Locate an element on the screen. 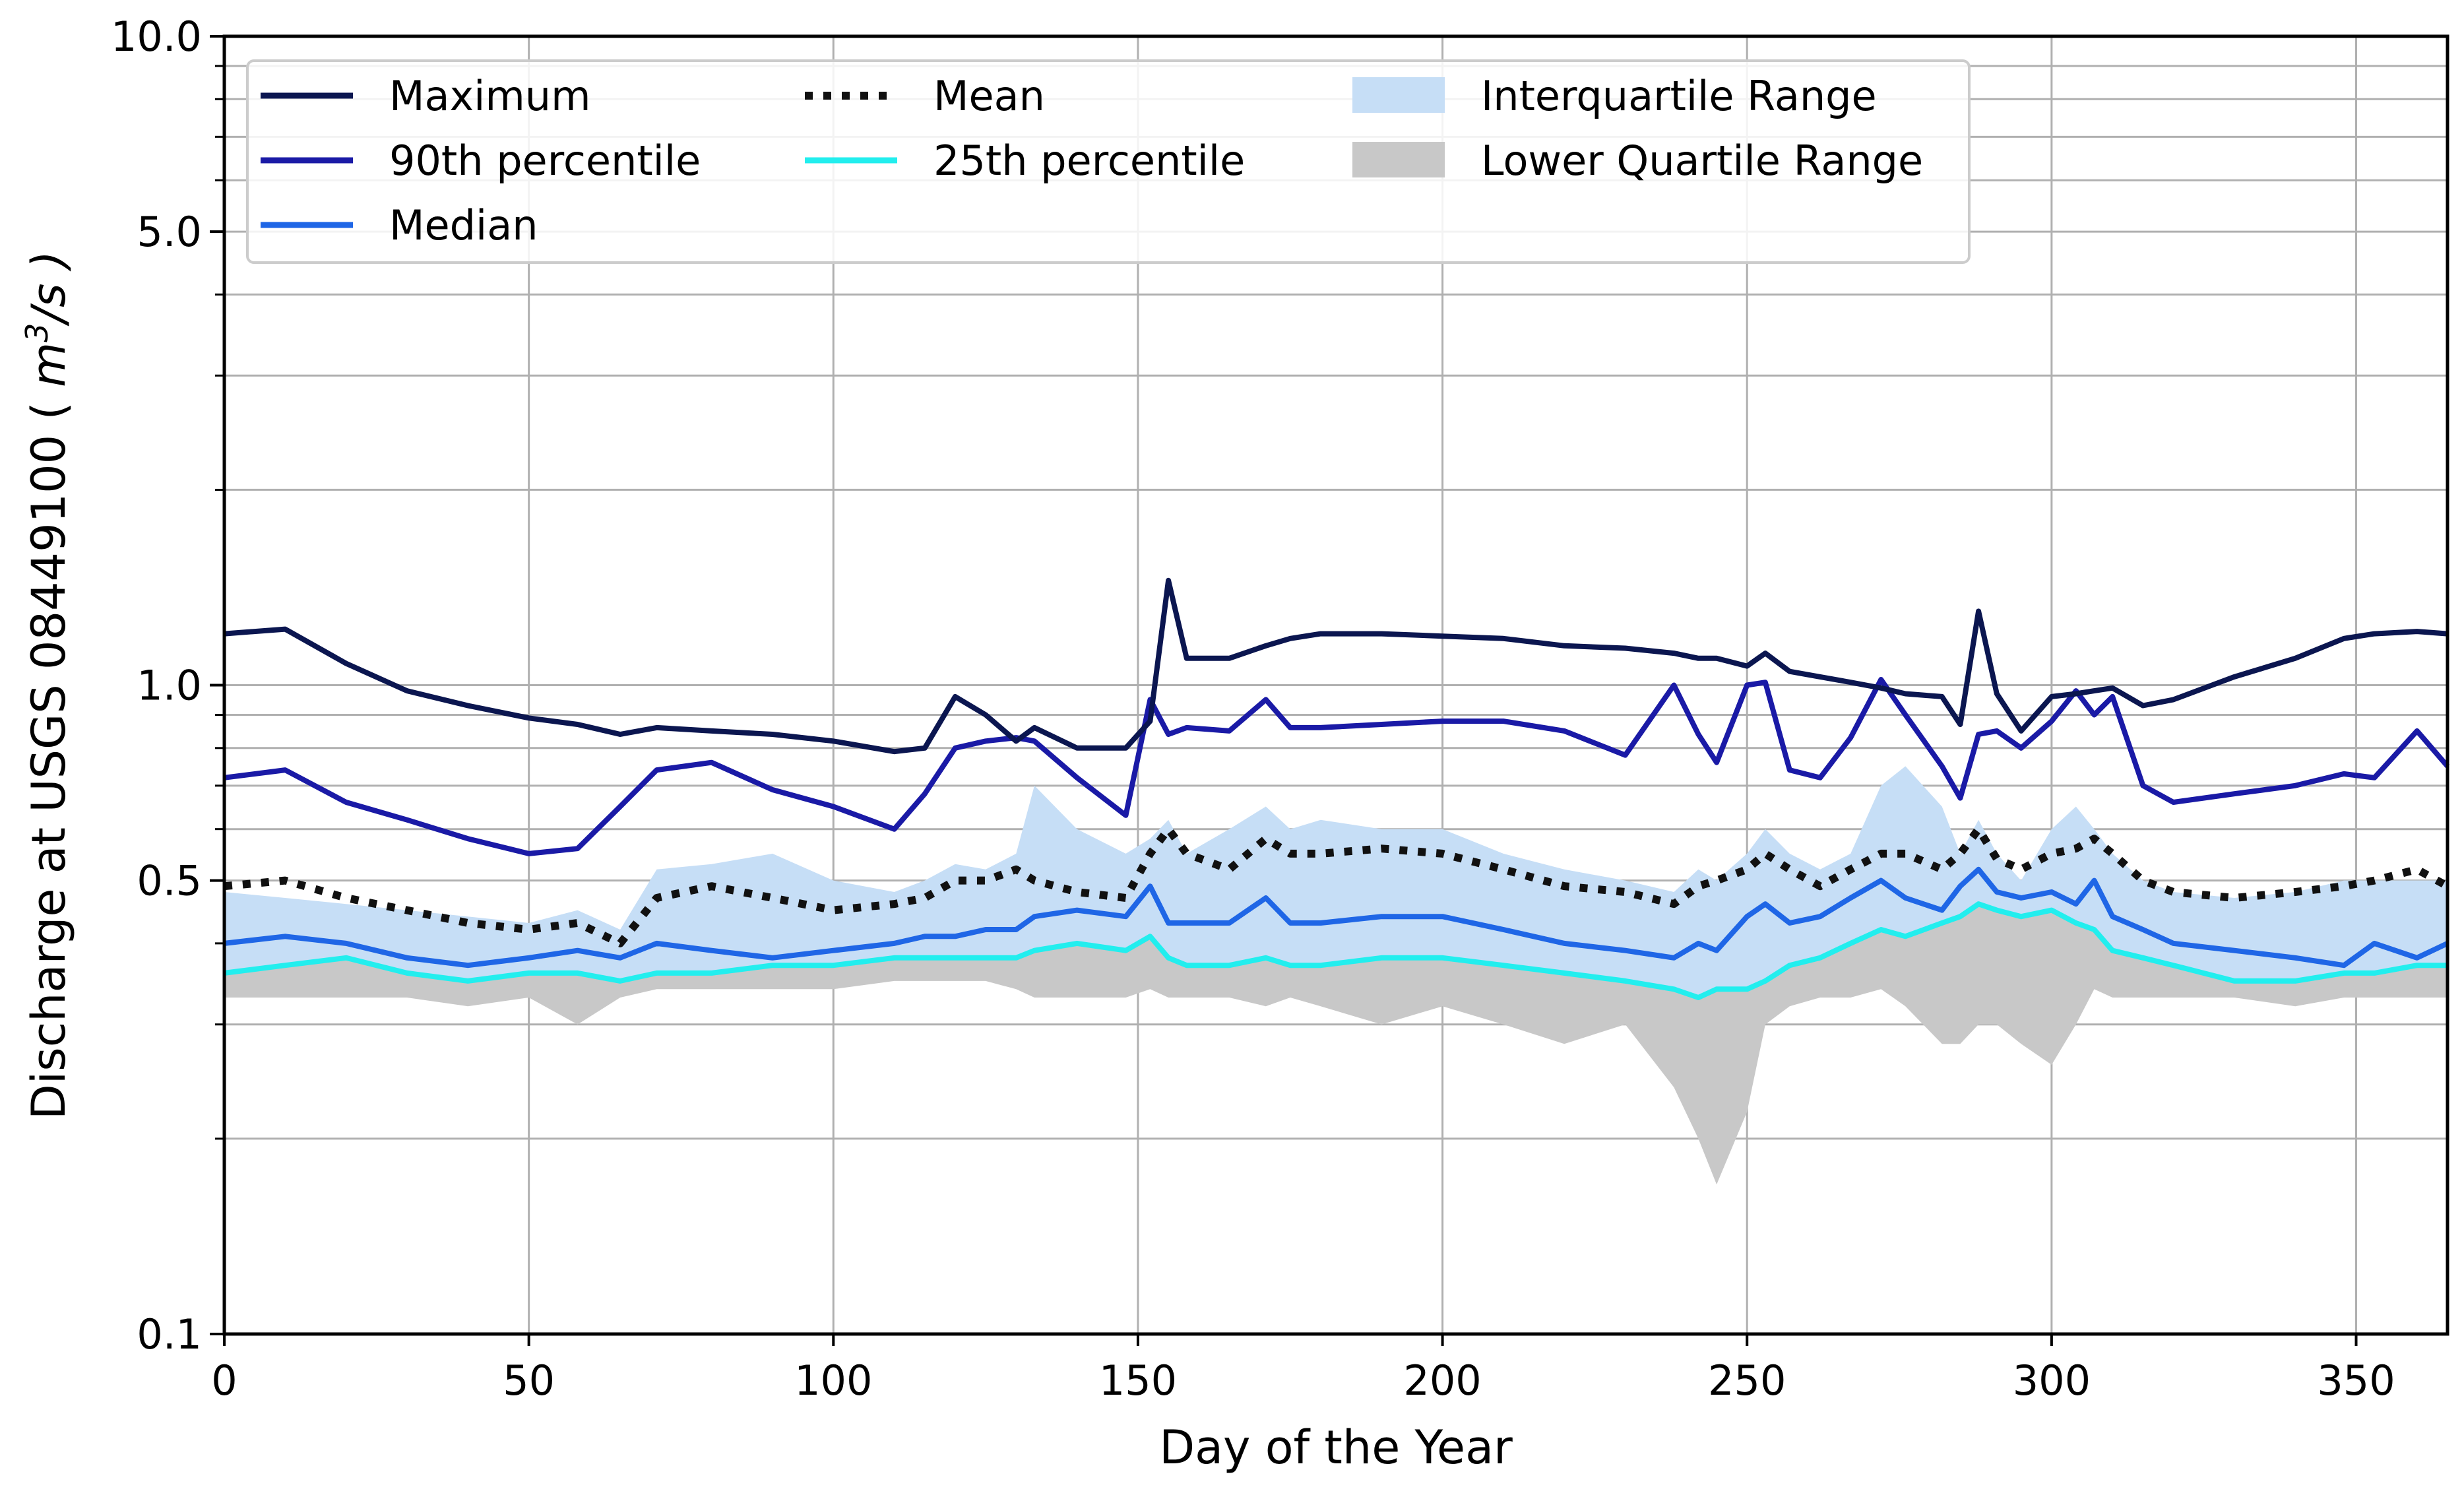 The height and width of the screenshot is (1495, 2464). legend-label-p90: 90th percentile is located at coordinates (545, 161).